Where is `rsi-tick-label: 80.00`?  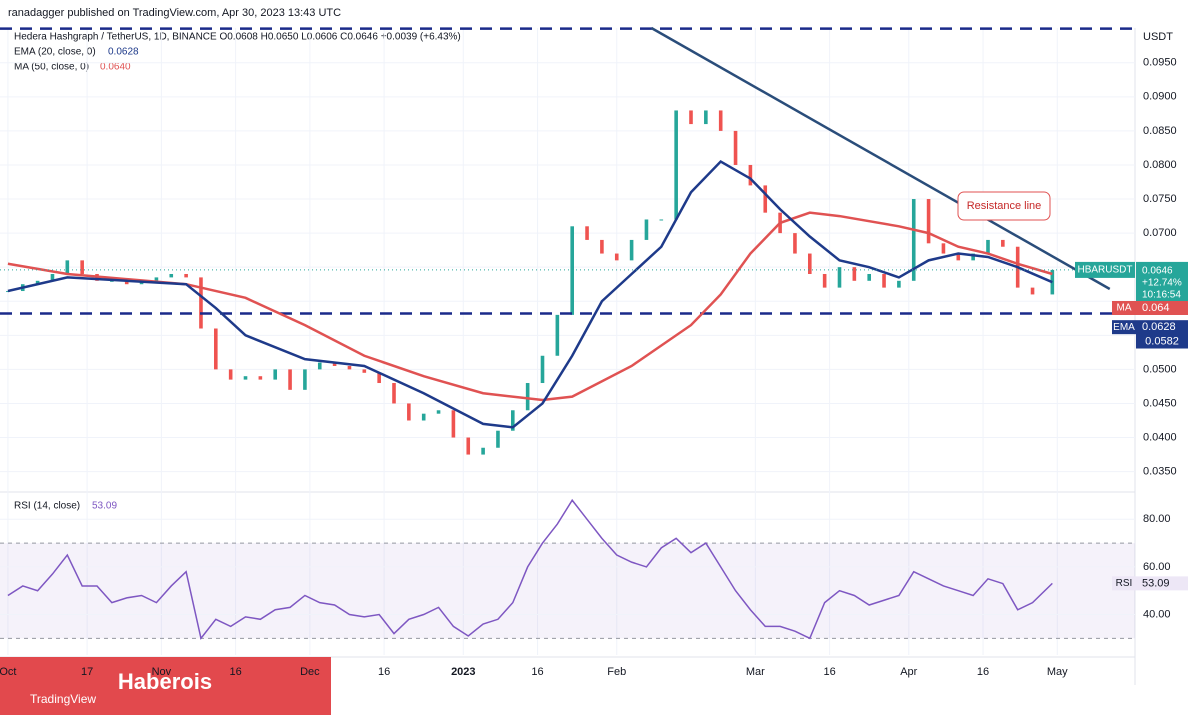
rsi-tick-label: 80.00 is located at coordinates (1157, 519).